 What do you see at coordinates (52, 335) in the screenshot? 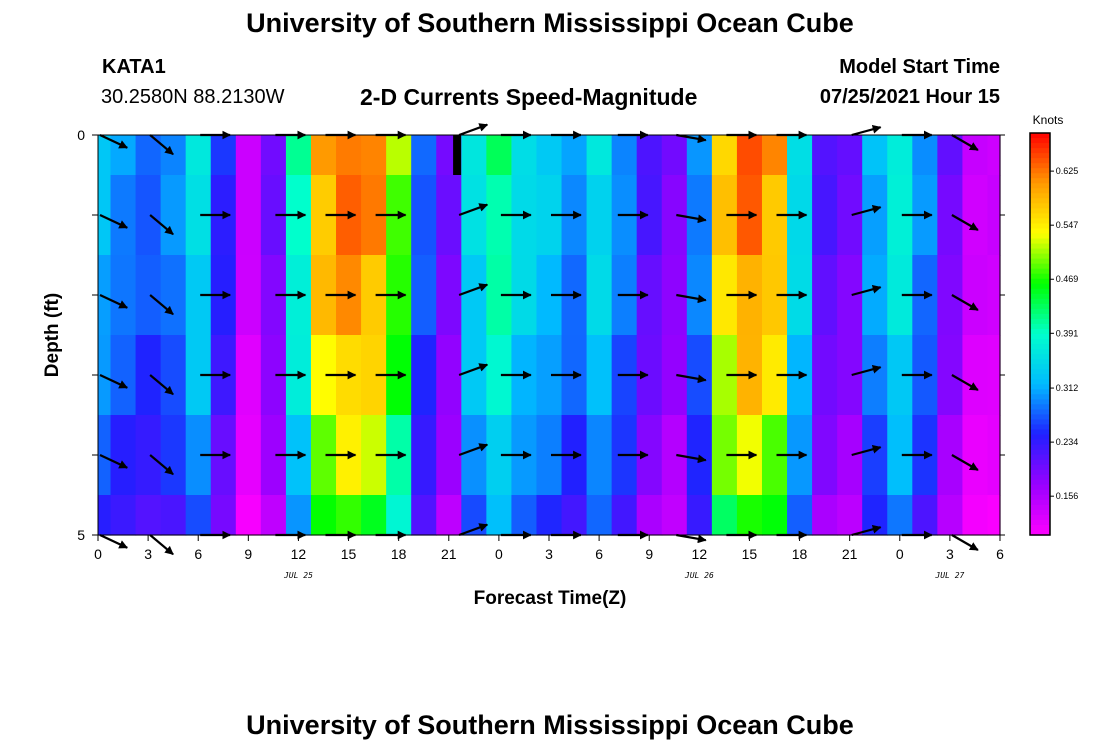
I see `y-axis-label: Depth (ft)` at bounding box center [52, 335].